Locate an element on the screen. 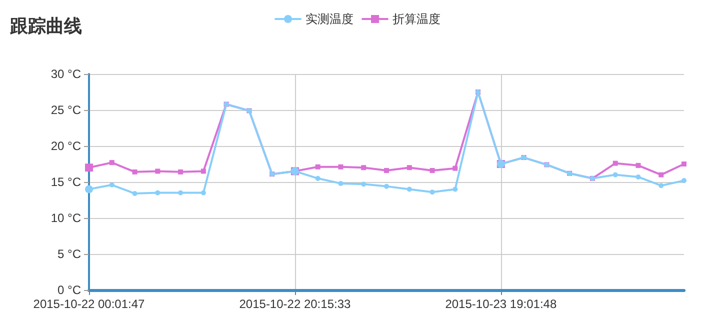 Image resolution: width=715 pixels, height=325 pixels. y-tick-label: 10 °C is located at coordinates (66, 218).